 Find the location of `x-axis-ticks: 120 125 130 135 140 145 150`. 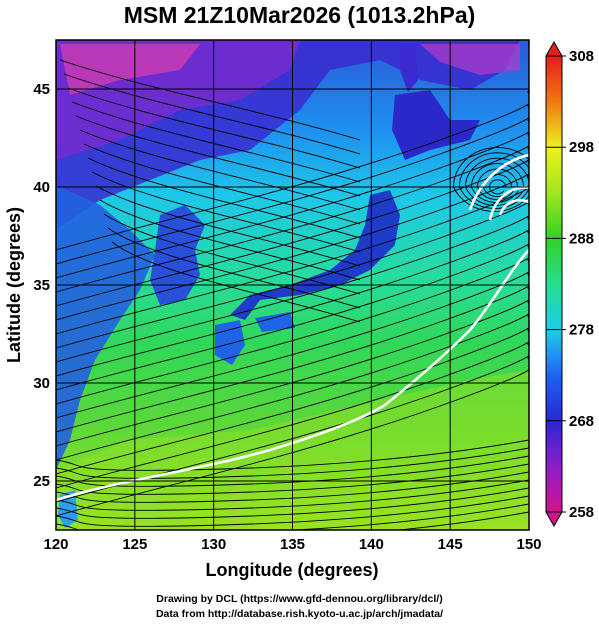

x-axis-ticks: 120 125 130 135 140 145 150 is located at coordinates (292, 544).